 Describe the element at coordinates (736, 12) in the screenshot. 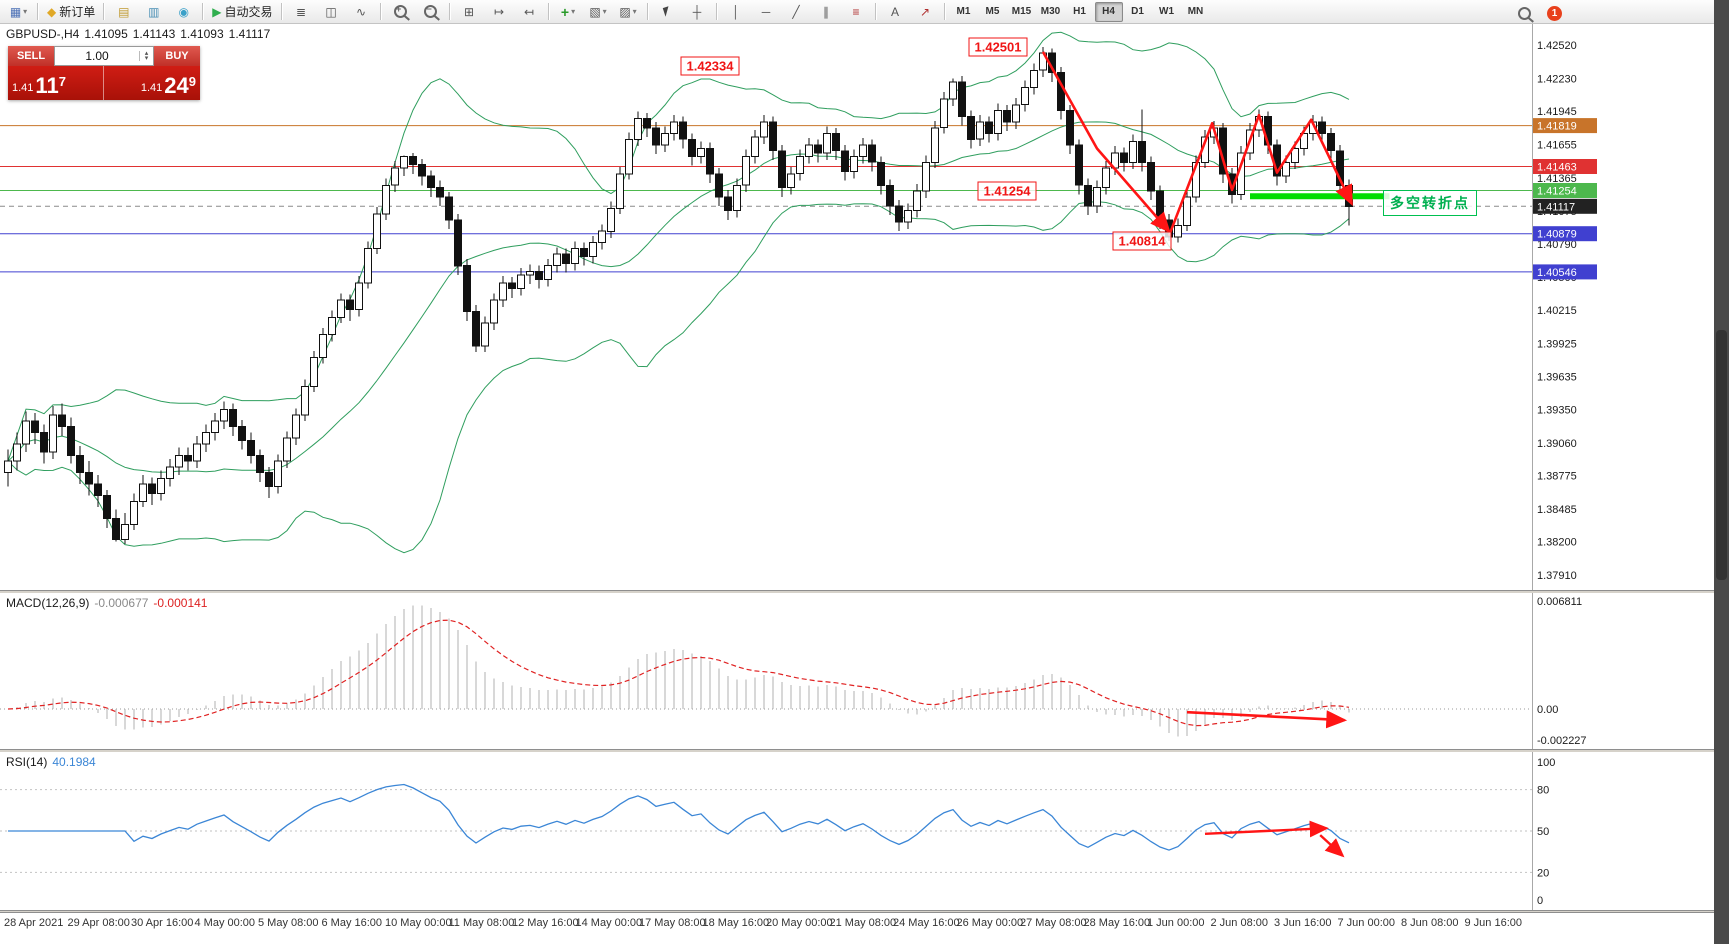

I see `vertical-line-button: │` at that location.